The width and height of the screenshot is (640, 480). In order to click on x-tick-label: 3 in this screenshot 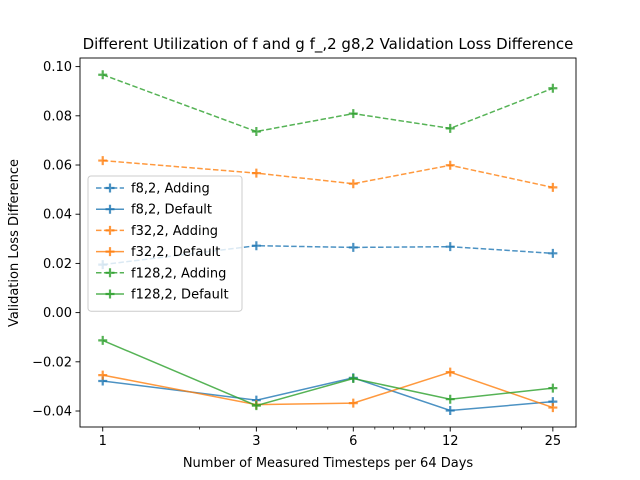, I will do `click(256, 441)`.